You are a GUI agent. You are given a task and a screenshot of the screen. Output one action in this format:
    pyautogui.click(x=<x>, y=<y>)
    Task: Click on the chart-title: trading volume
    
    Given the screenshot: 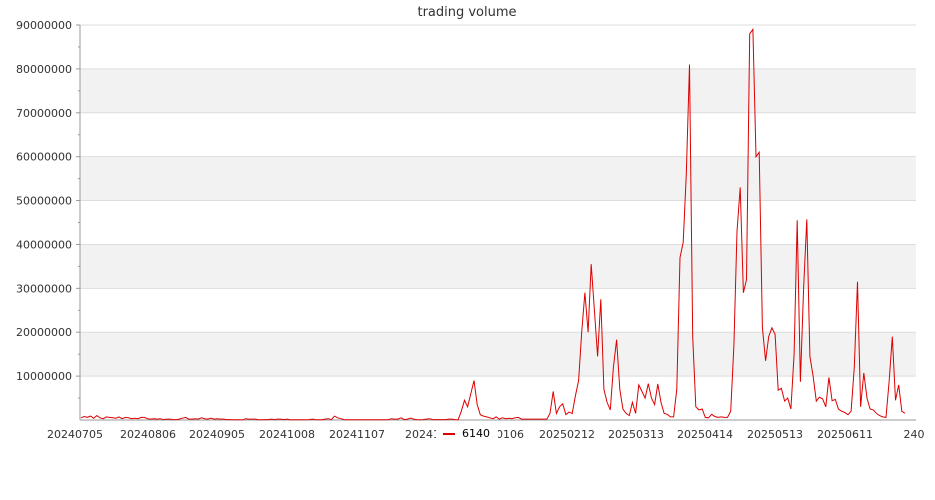 What is the action you would take?
    pyautogui.click(x=466, y=12)
    